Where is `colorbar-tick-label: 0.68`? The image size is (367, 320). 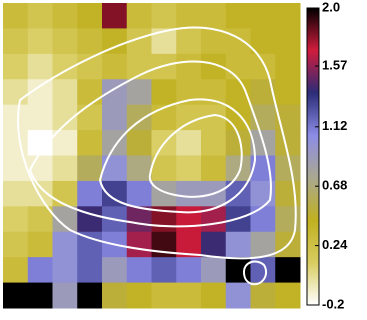 colorbar-tick-label: 0.68 is located at coordinates (334, 185).